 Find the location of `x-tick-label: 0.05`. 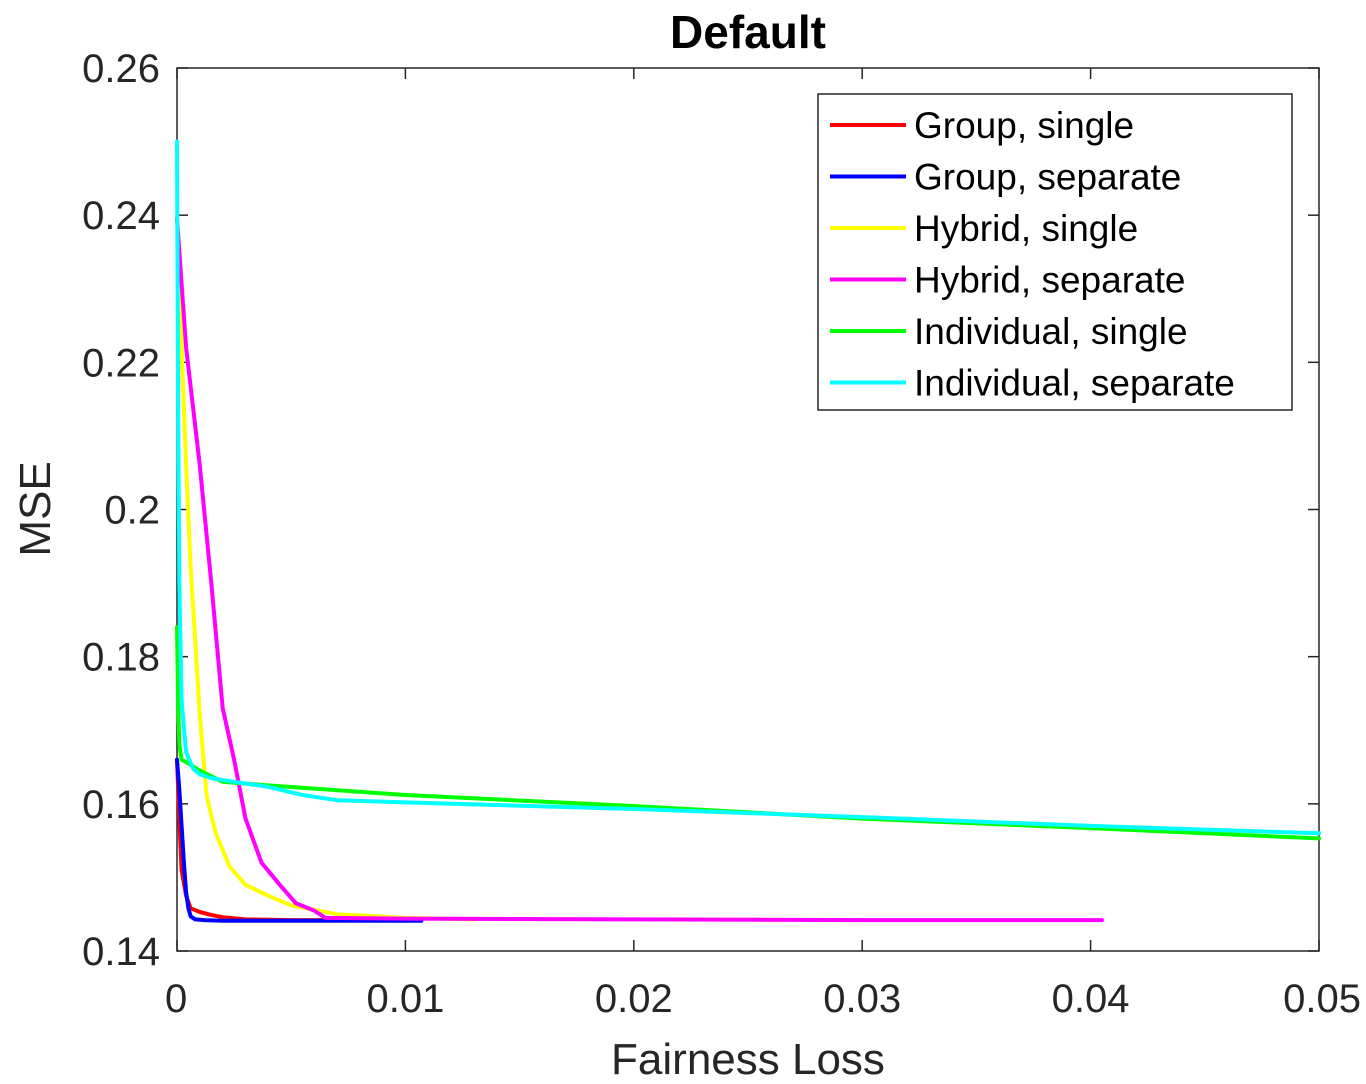

x-tick-label: 0.05 is located at coordinates (1322, 999).